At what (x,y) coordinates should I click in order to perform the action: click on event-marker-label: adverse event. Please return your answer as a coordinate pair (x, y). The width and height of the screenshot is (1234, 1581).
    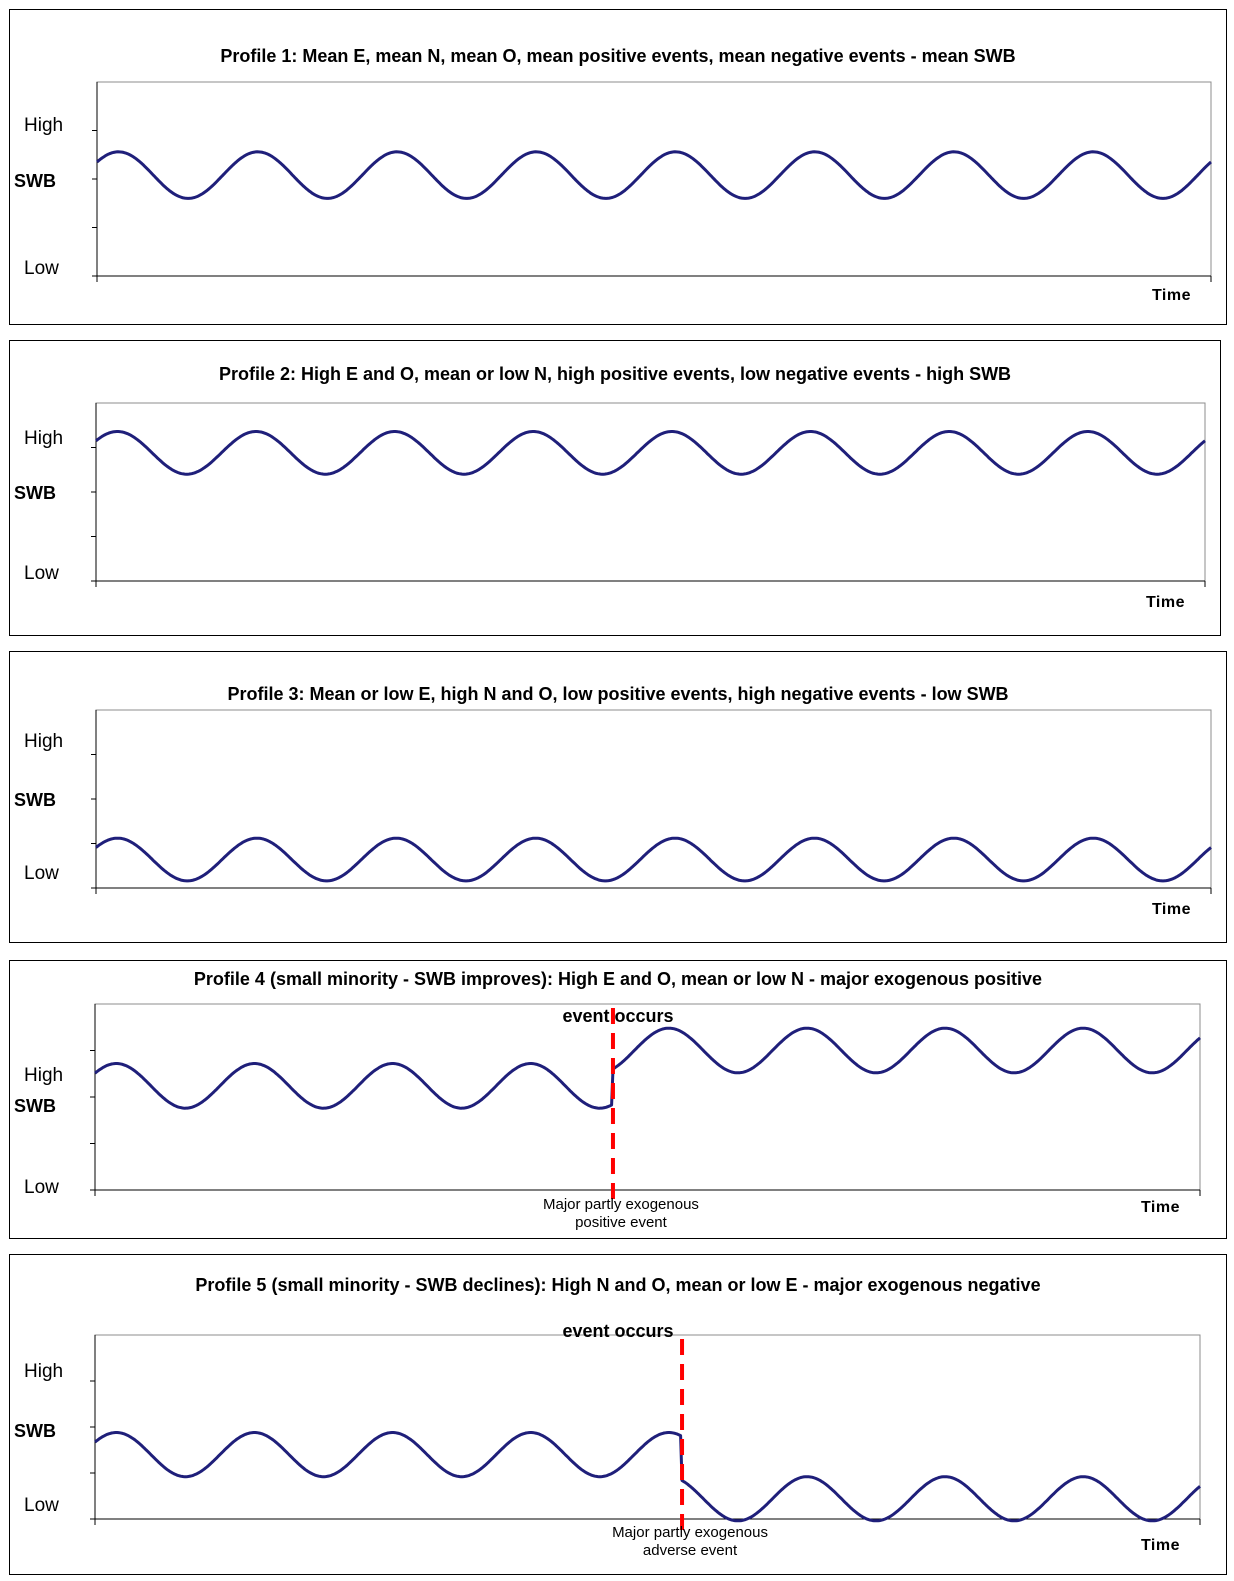
    Looking at the image, I should click on (690, 1550).